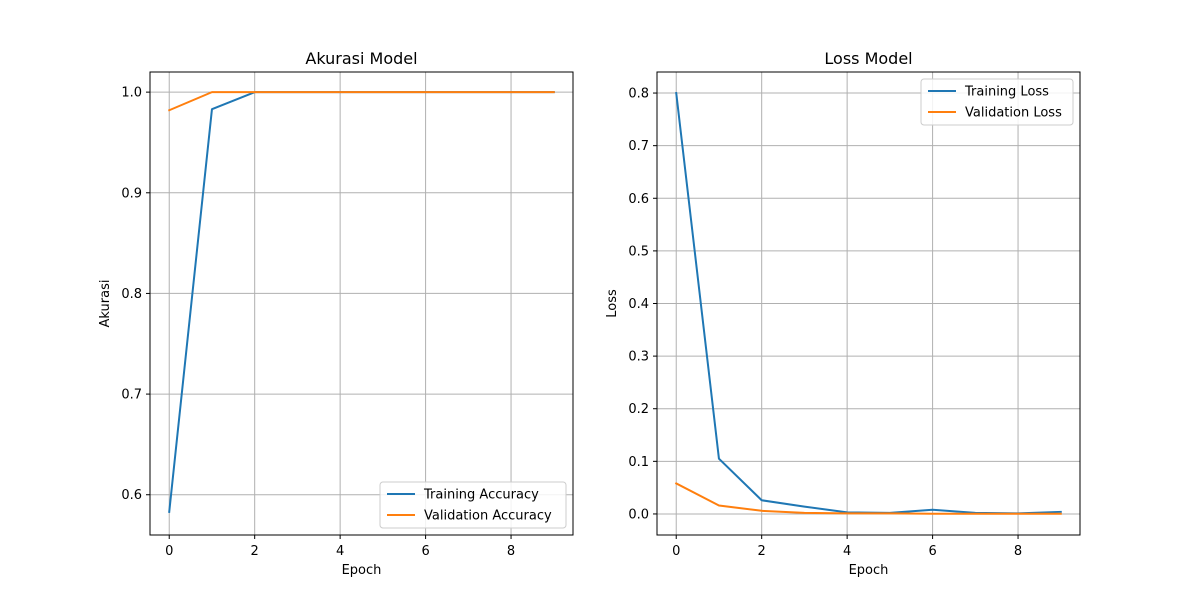 The image size is (1200, 600). What do you see at coordinates (638, 357) in the screenshot?
I see `loss-y-tick-label: 0.3` at bounding box center [638, 357].